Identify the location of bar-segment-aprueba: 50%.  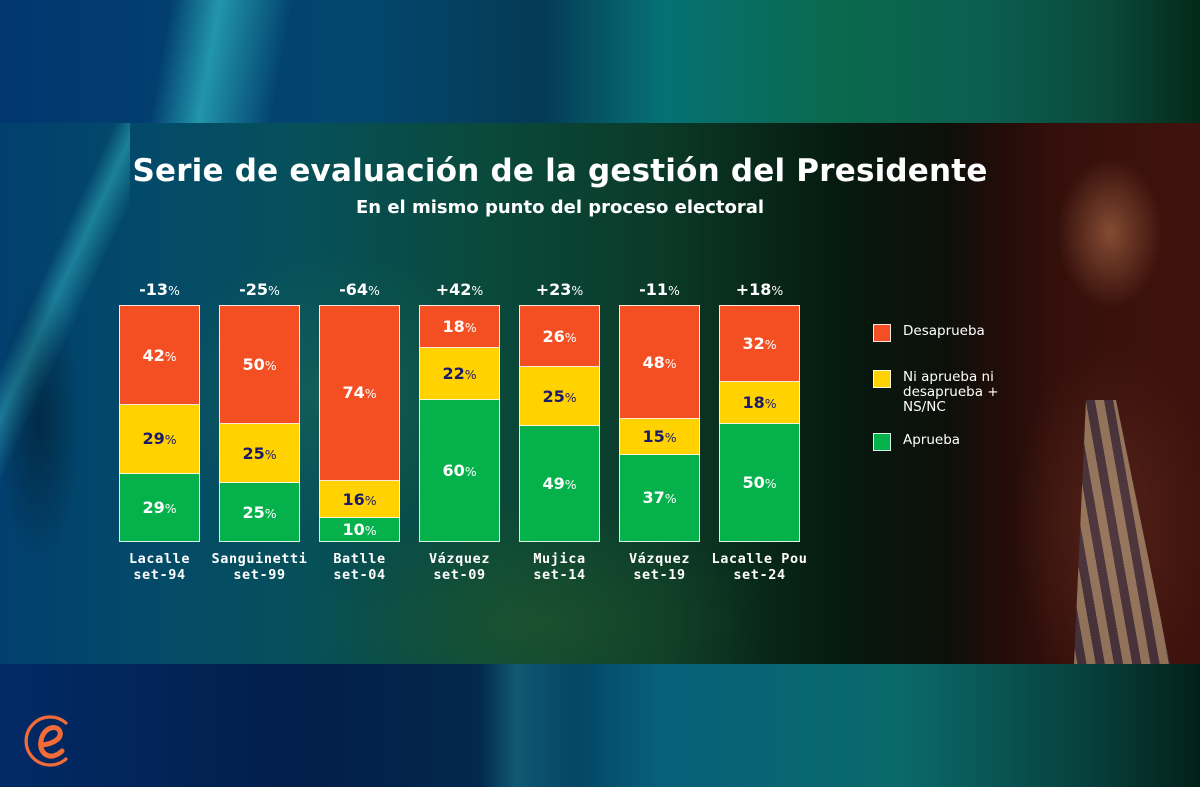
(759, 482).